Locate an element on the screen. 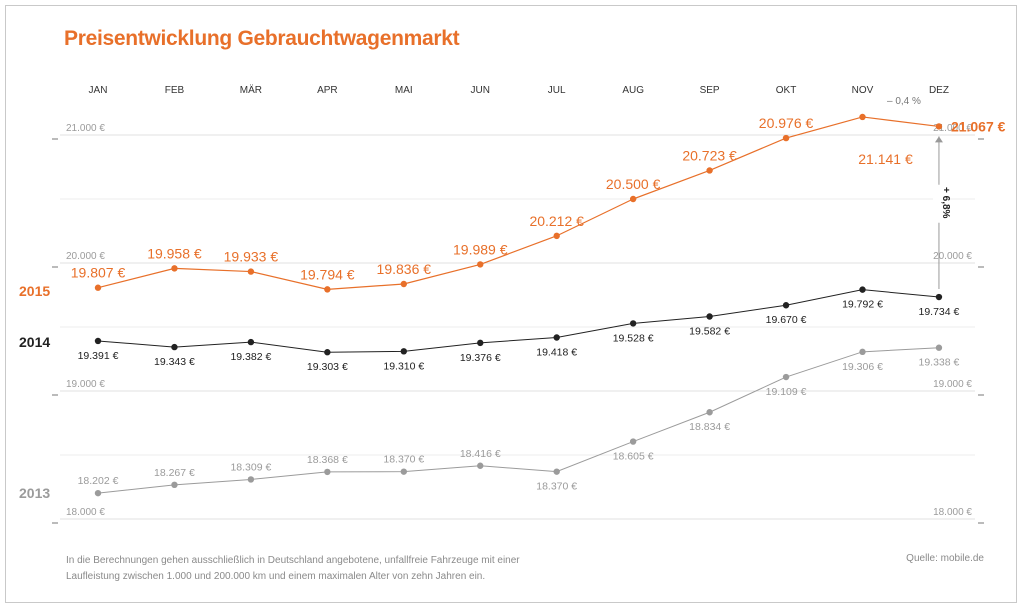  data-label-2015: 19.989 € is located at coordinates (480, 249).